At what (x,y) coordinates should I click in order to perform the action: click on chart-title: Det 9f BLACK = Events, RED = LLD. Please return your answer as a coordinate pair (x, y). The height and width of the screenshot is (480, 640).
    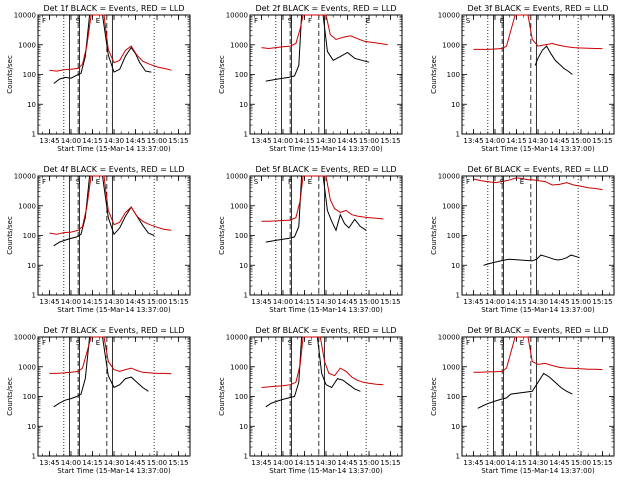
    Looking at the image, I should click on (537, 330).